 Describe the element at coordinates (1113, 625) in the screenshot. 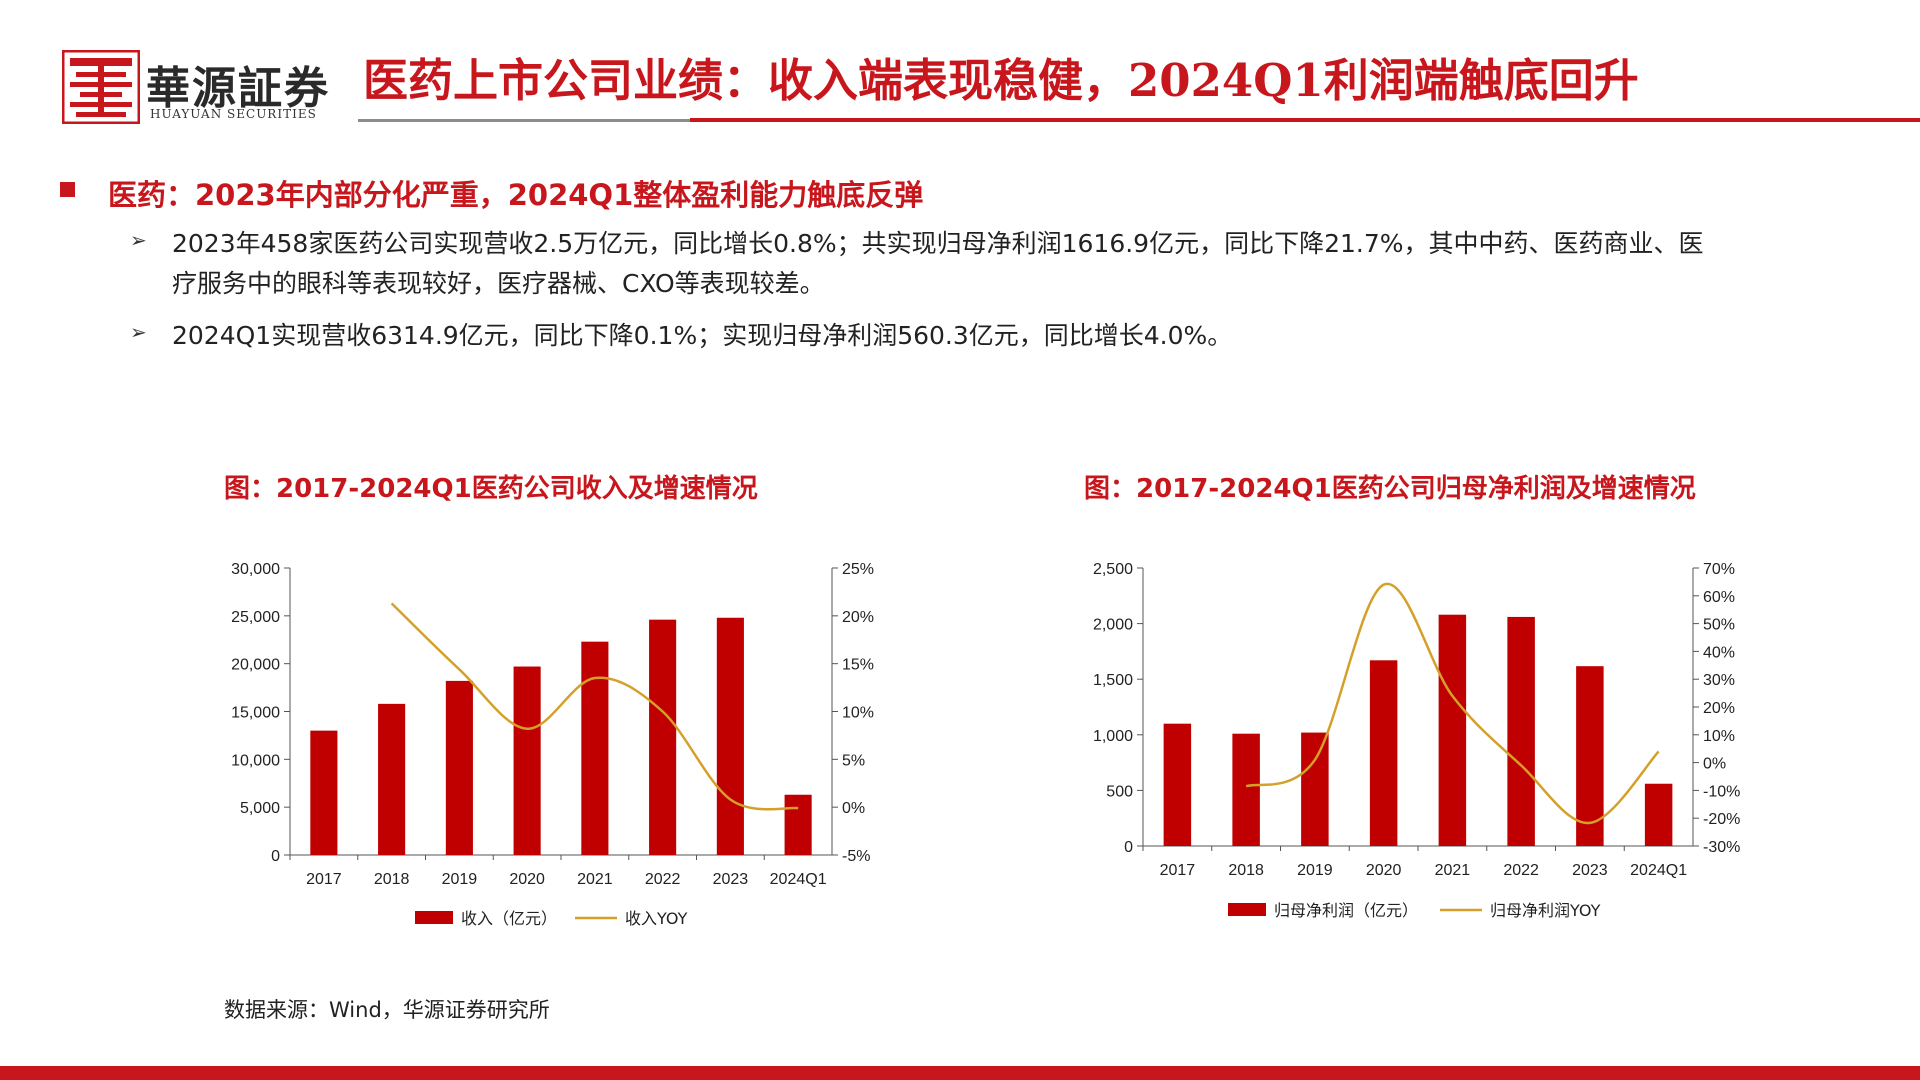

I see `chart-2-y-left-tick-label: 2,000` at that location.